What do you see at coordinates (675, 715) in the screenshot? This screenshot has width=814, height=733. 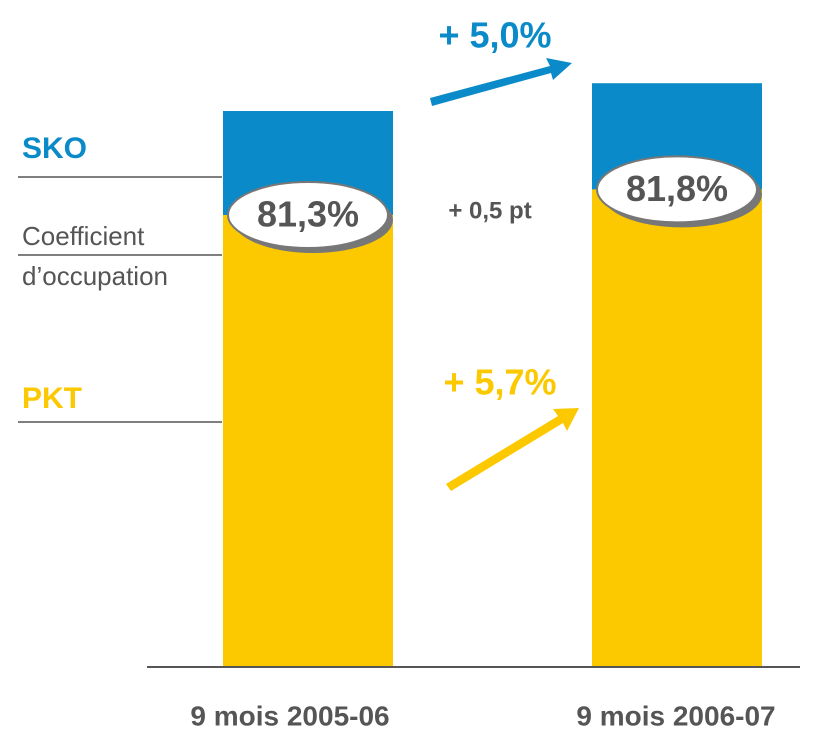 I see `x-tick-label: 9 mois 2006-07` at bounding box center [675, 715].